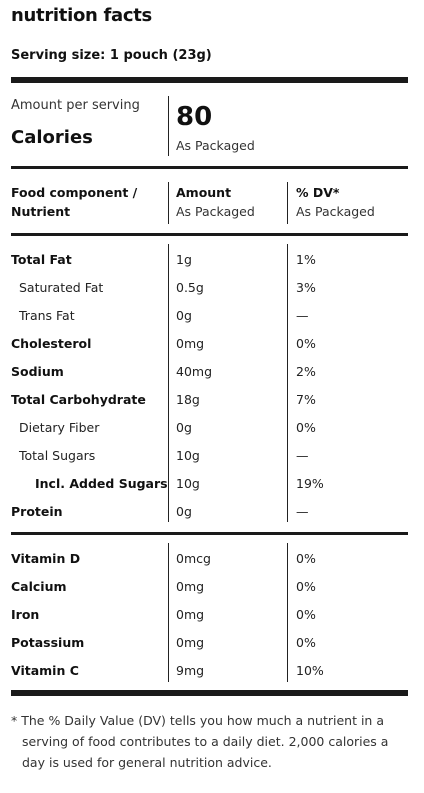 The width and height of the screenshot is (424, 793). I want to click on header-dv-label: % DV*, so click(318, 192).